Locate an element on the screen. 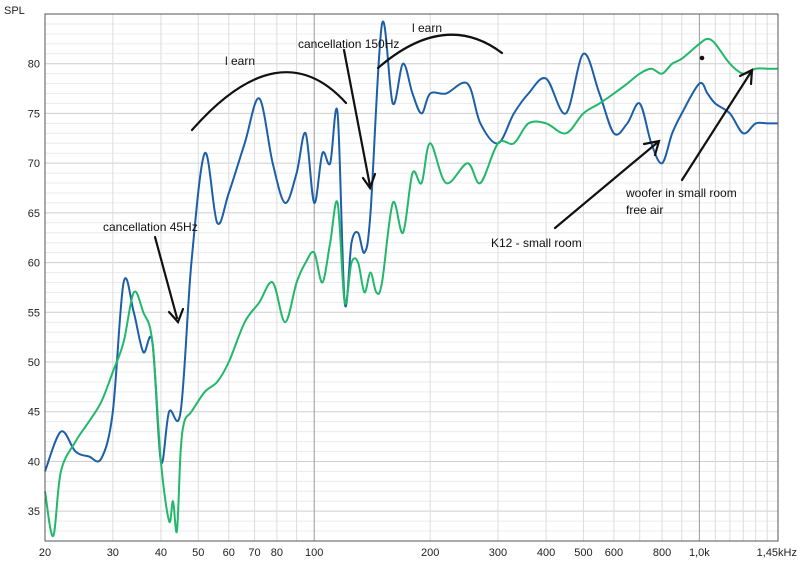 This screenshot has height=564, width=800. arrow-150hz-line is located at coordinates (357, 118).